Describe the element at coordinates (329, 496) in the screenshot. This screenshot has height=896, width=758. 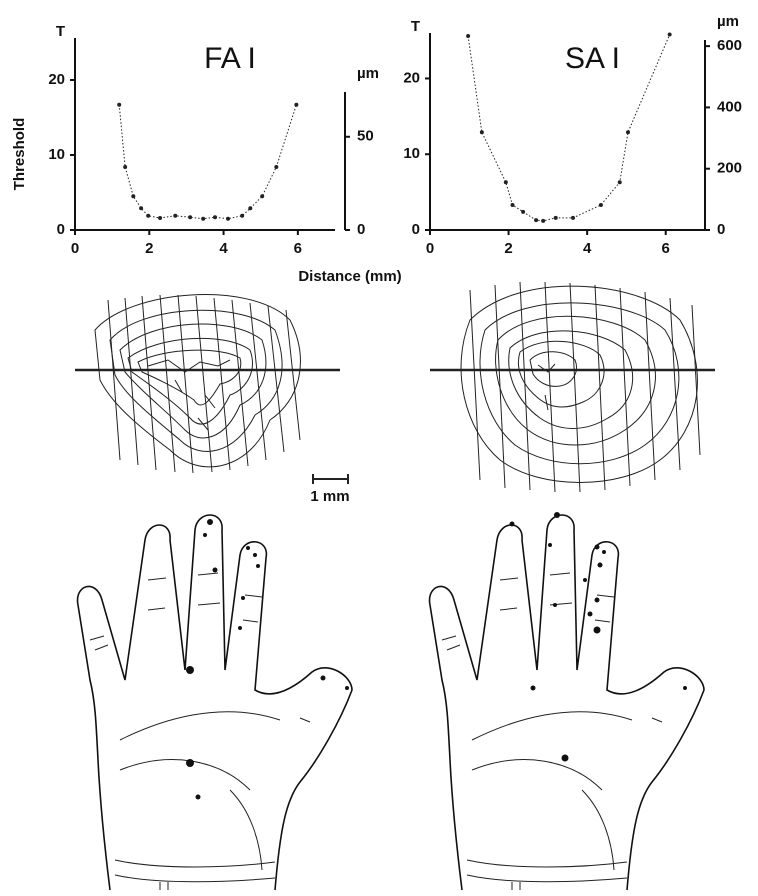
I see `scale-bar-label: 1 mm` at that location.